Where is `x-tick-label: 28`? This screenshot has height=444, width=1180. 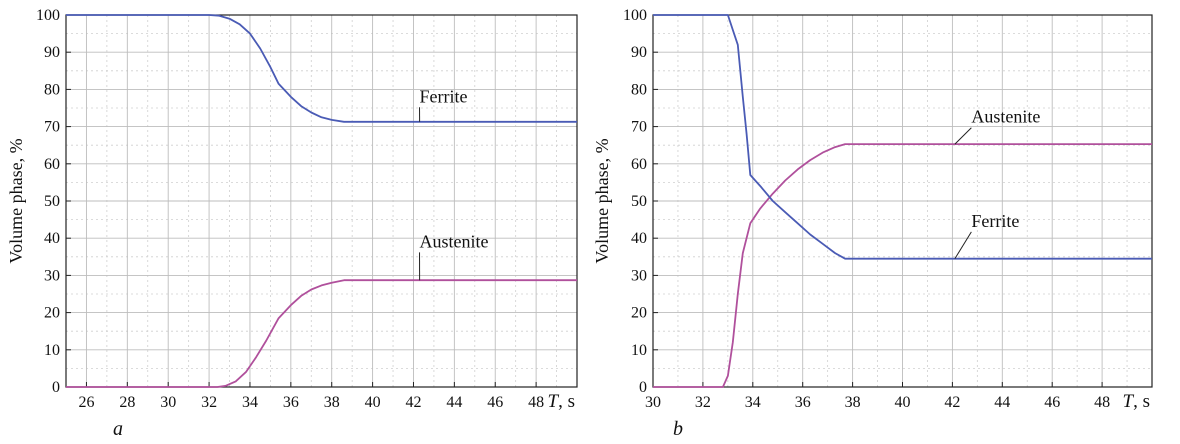 x-tick-label: 28 is located at coordinates (127, 402).